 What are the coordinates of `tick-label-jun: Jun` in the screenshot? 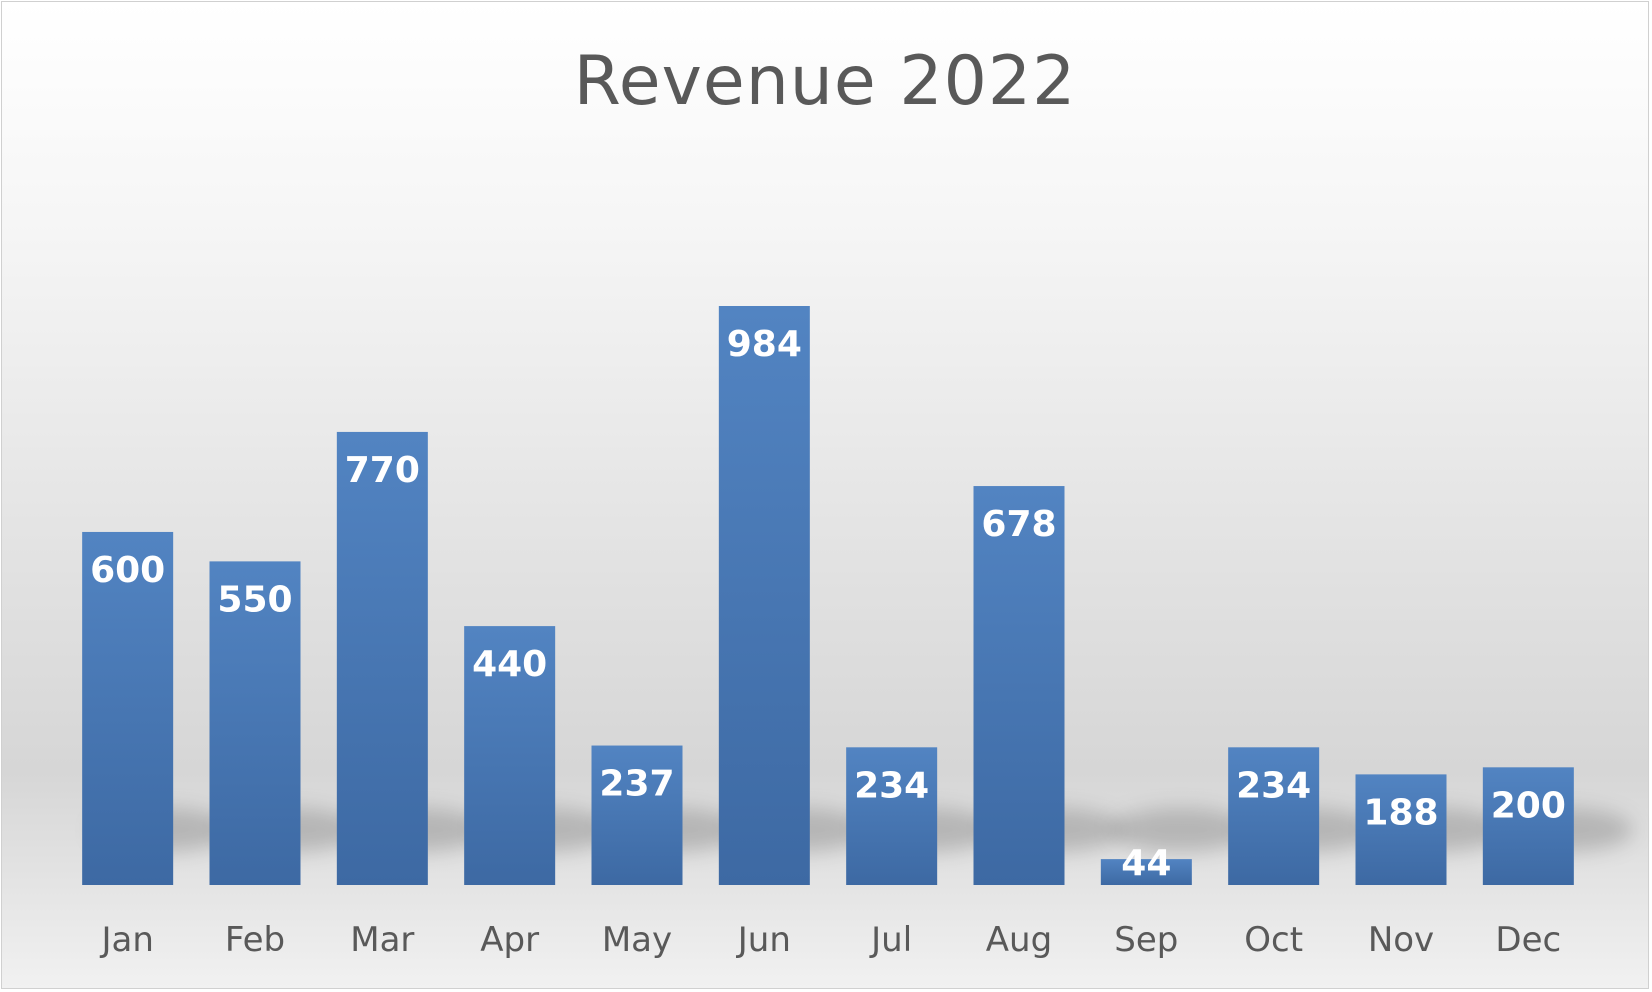 It's located at (763, 940).